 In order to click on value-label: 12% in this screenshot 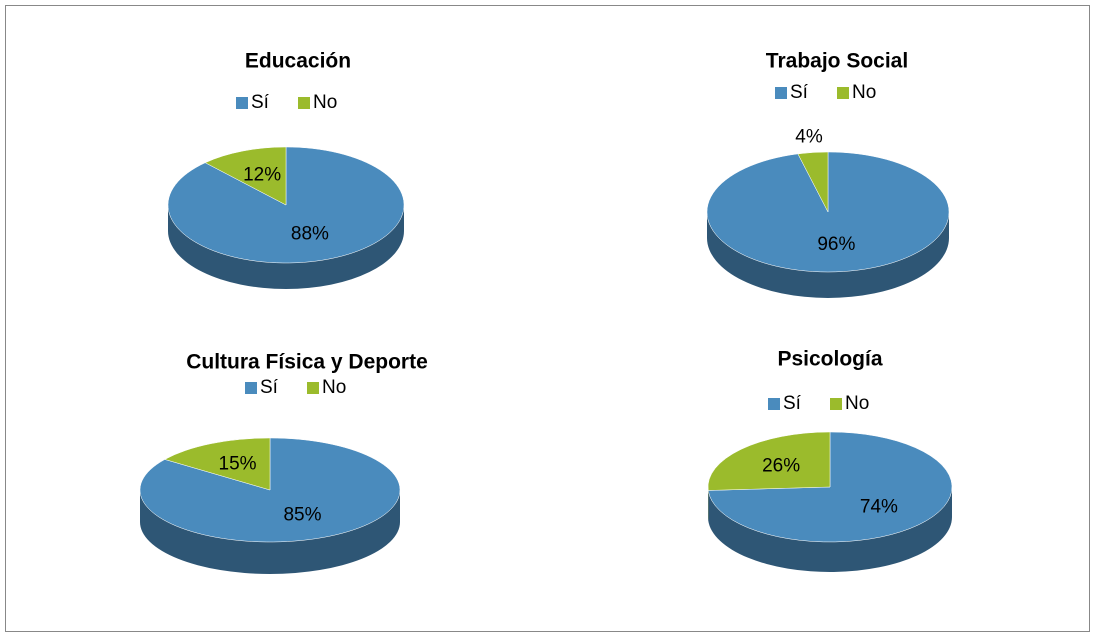, I will do `click(262, 174)`.